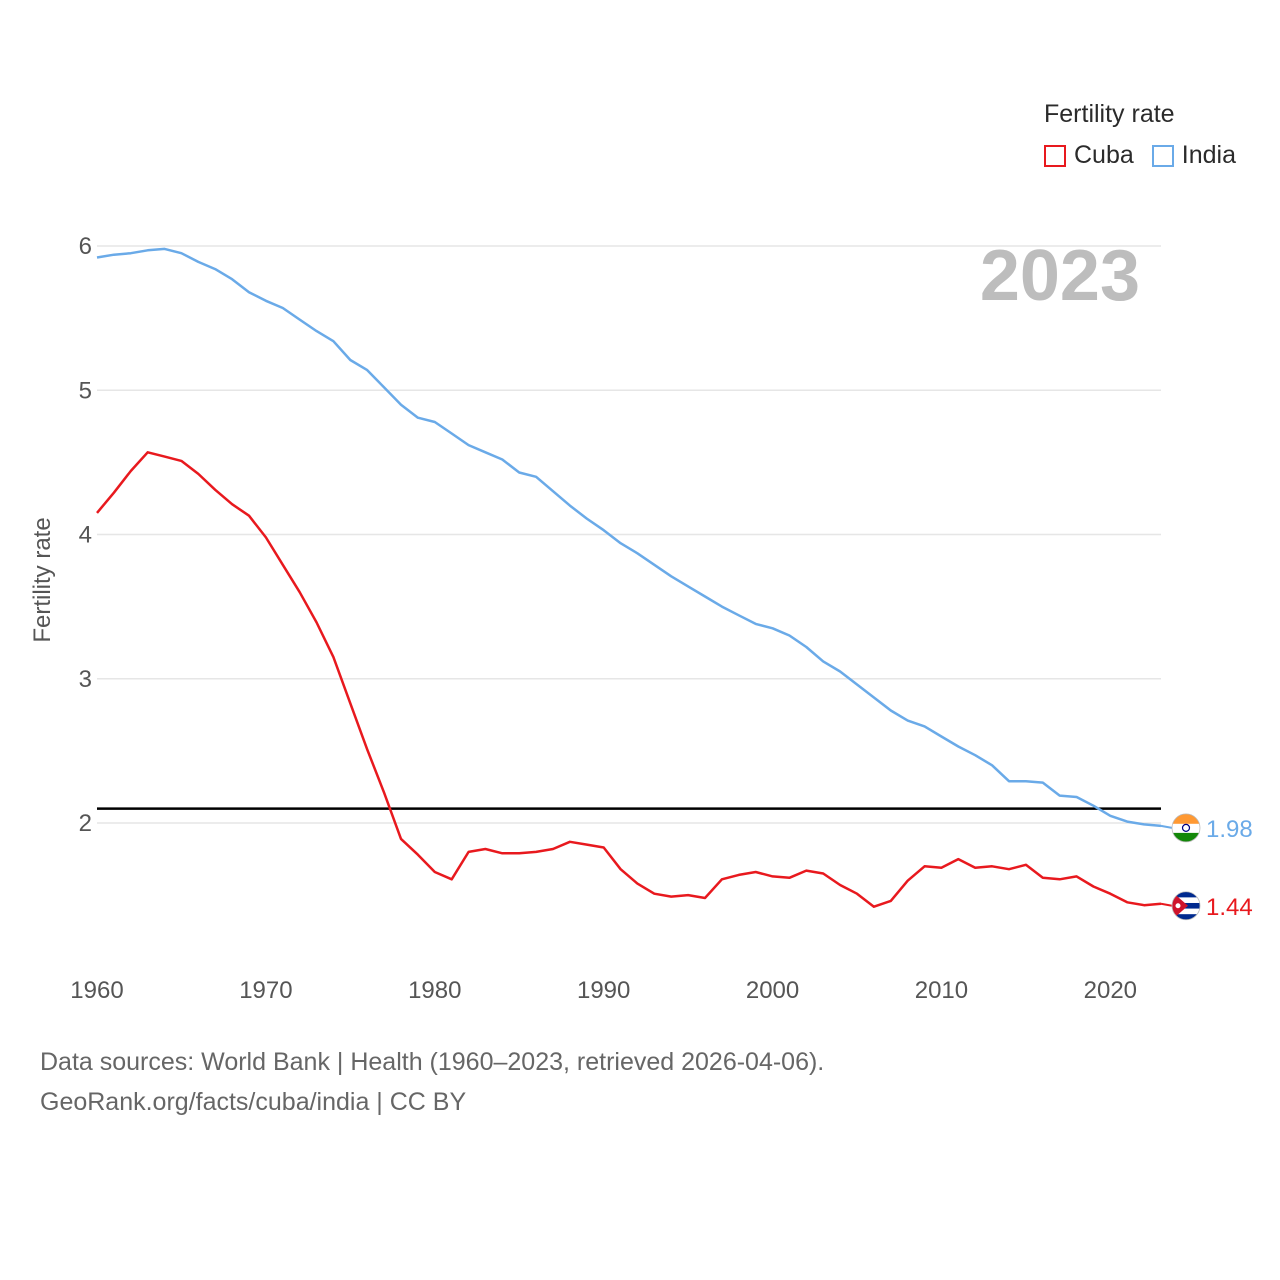 This screenshot has width=1280, height=1280. What do you see at coordinates (1162, 155) in the screenshot?
I see `legend-swatch-india` at bounding box center [1162, 155].